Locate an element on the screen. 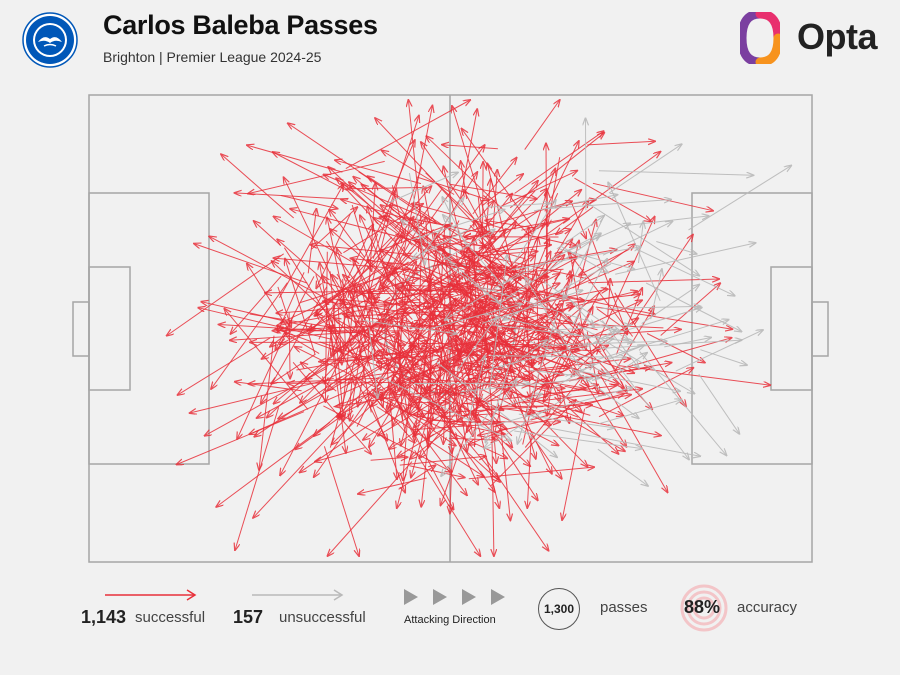 The height and width of the screenshot is (675, 900). right-goal is located at coordinates (820, 329).